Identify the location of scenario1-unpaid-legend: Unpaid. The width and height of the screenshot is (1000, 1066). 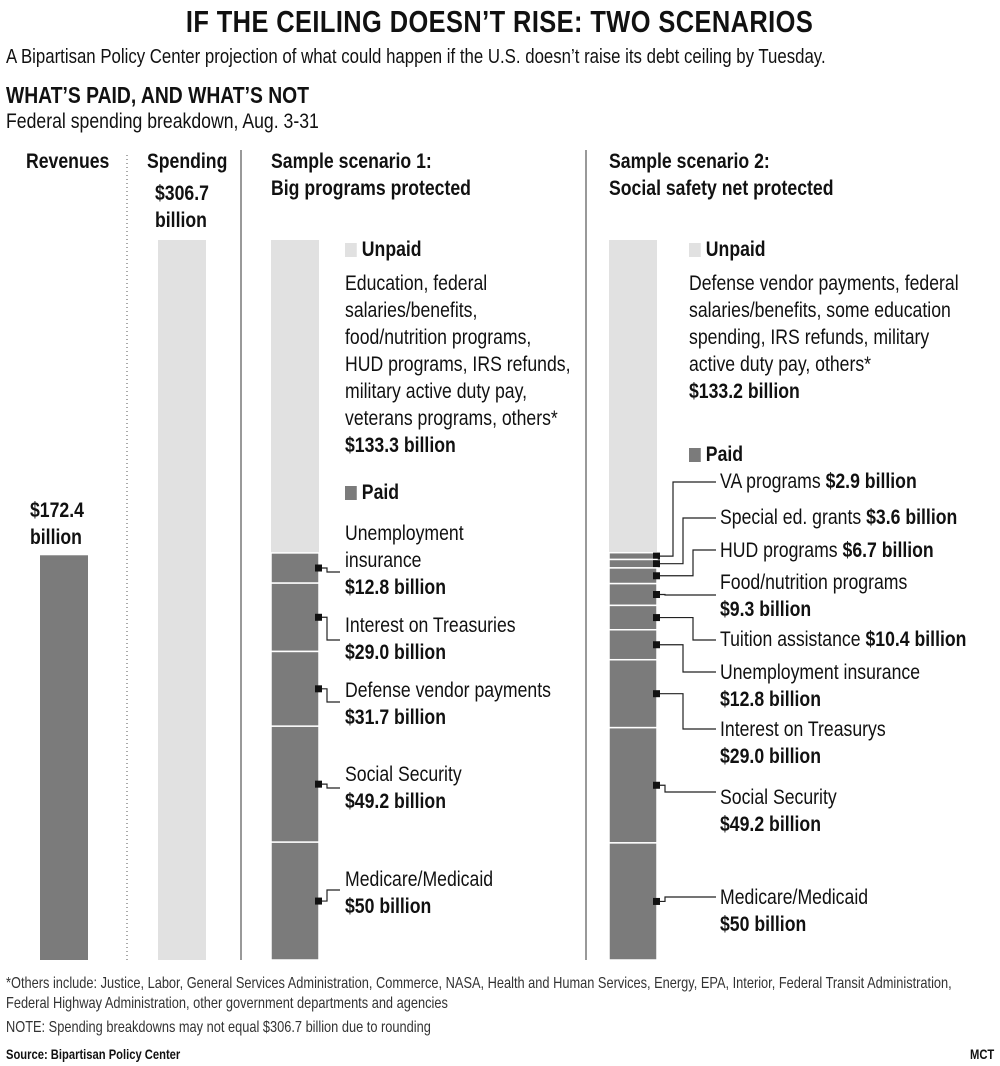
(390, 249).